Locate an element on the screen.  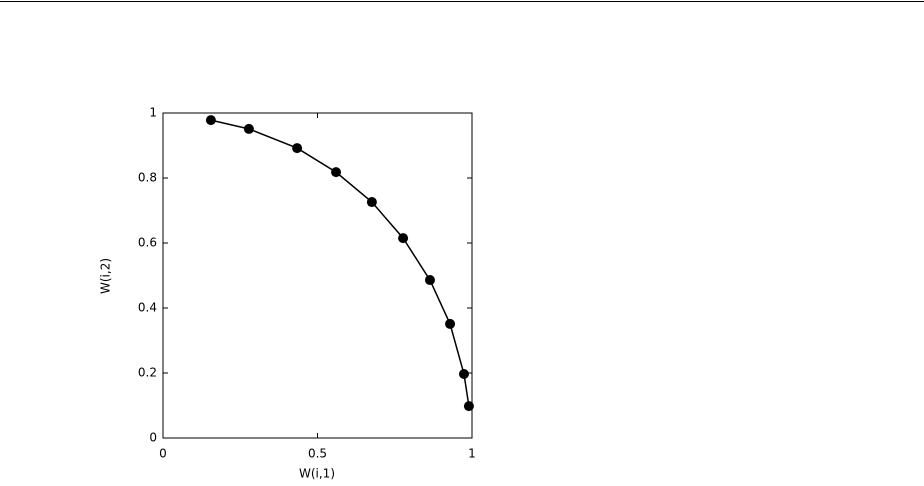
x-tick-label: 1 is located at coordinates (472, 454).